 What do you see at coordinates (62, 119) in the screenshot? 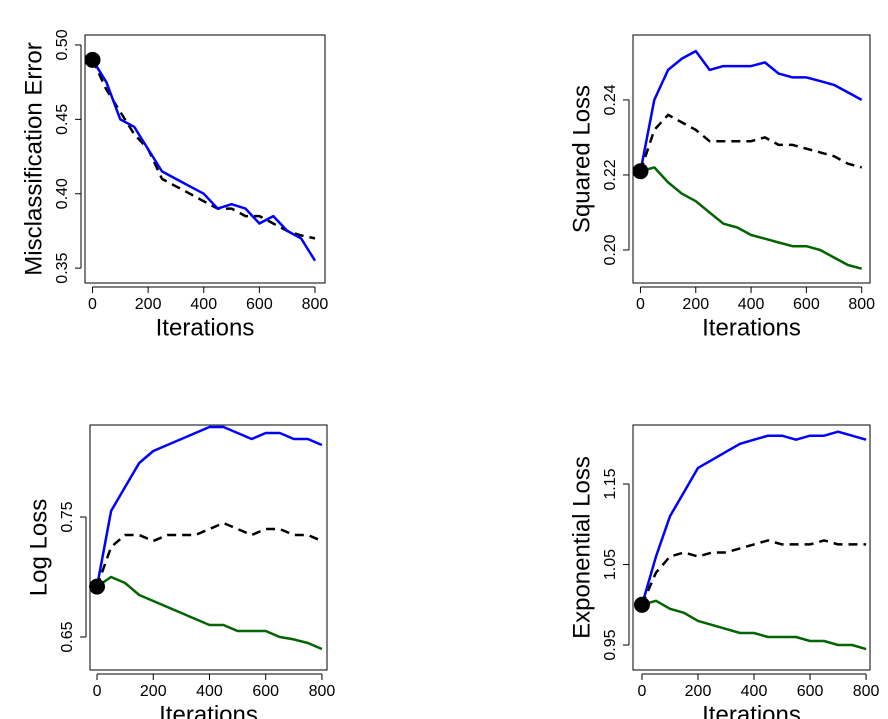
I see `y-tick-label: 0.45` at bounding box center [62, 119].